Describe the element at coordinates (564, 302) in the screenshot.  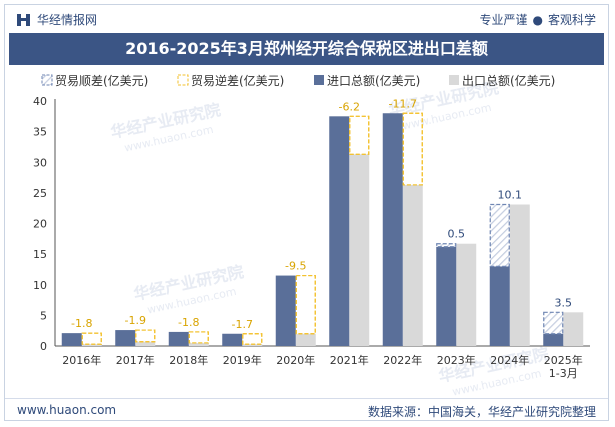
I see `surplus-label: 3.5` at that location.